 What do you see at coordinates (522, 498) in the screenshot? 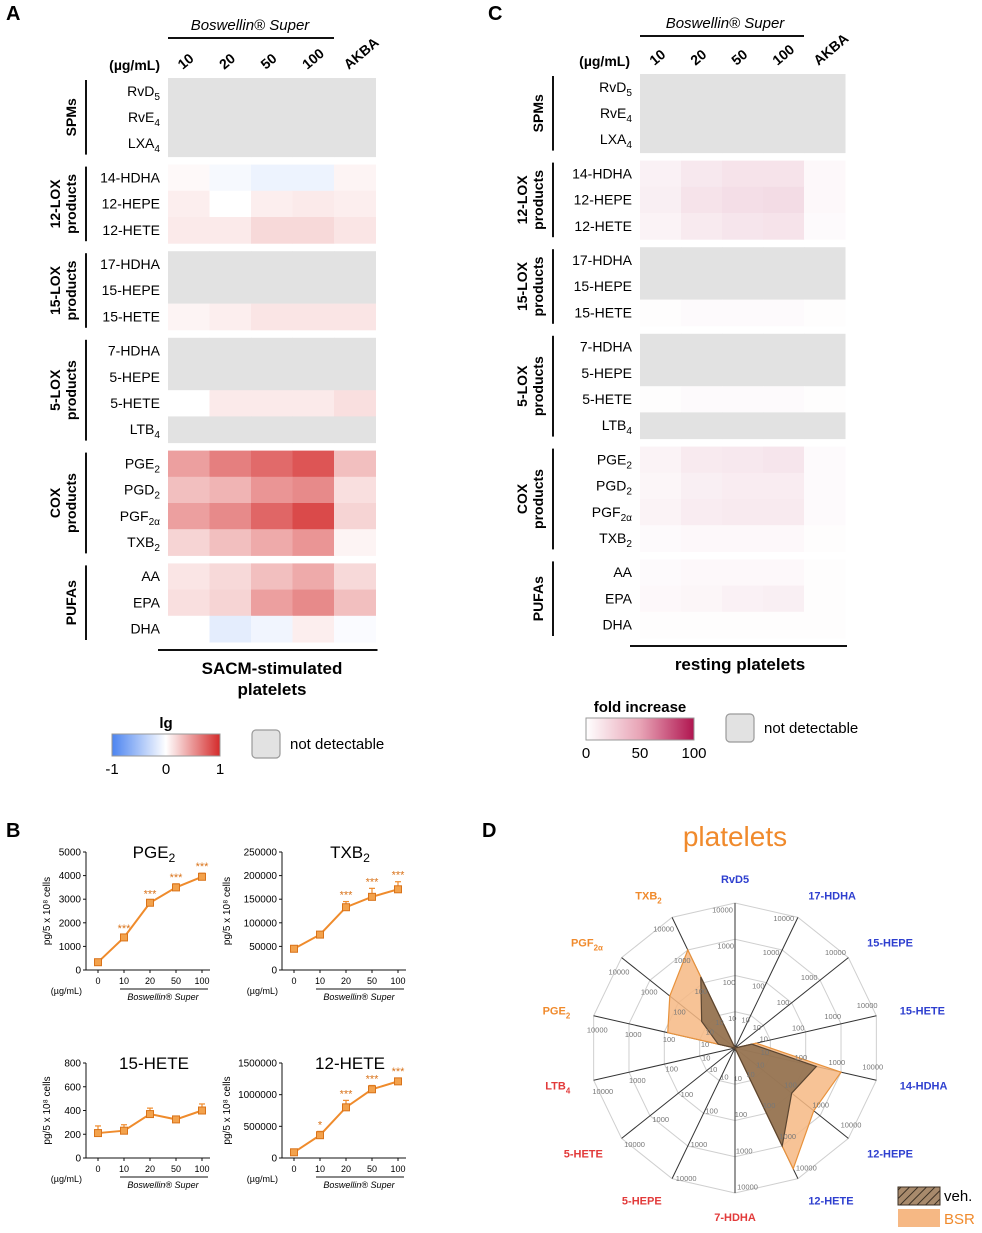
I see `group-label: COX` at bounding box center [522, 498].